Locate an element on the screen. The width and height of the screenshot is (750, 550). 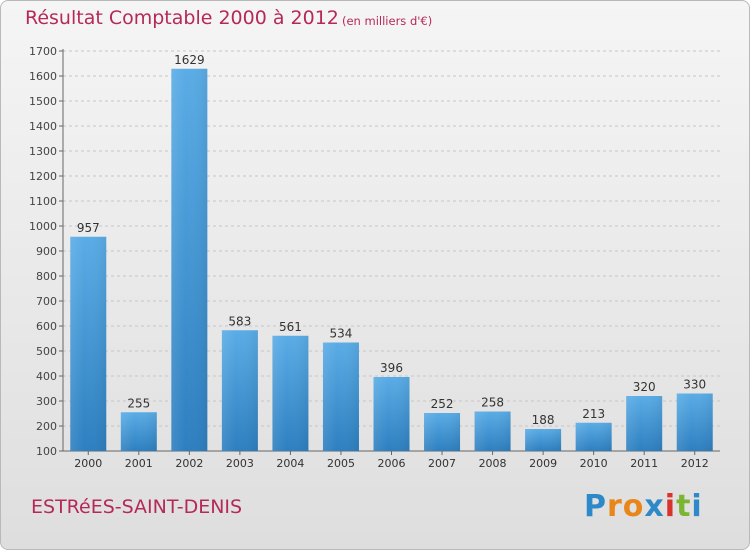
logo-letter: t is located at coordinates (684, 506).